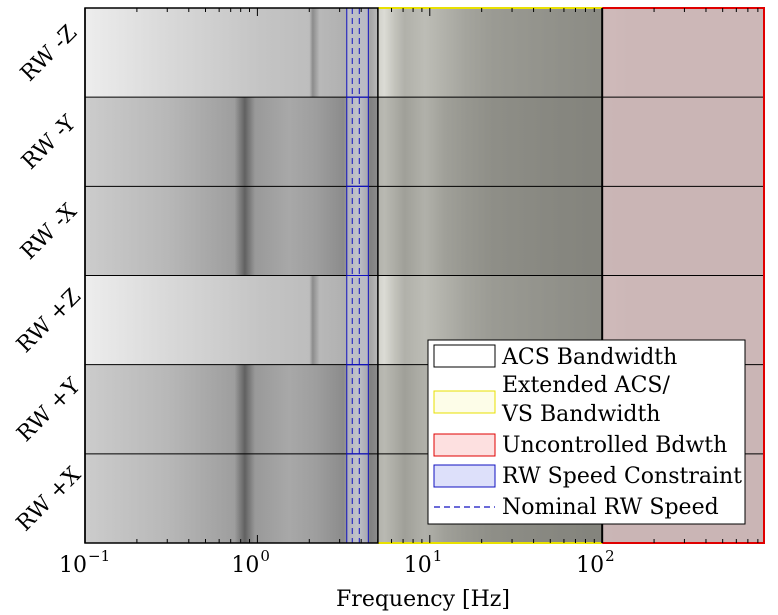 The width and height of the screenshot is (778, 615). I want to click on x-tick-exponent: −1, so click(99, 556).